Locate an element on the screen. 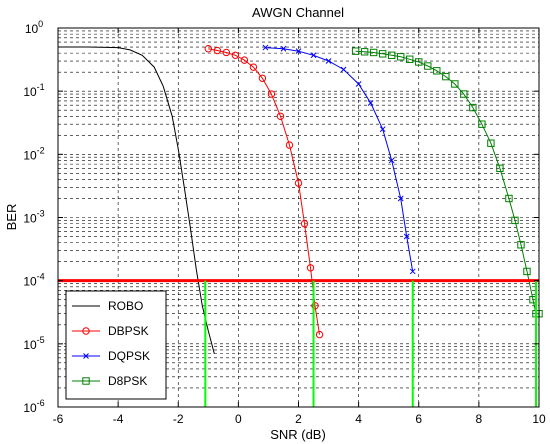  y-tick-label: 10⁻⁴ is located at coordinates (33, 280).